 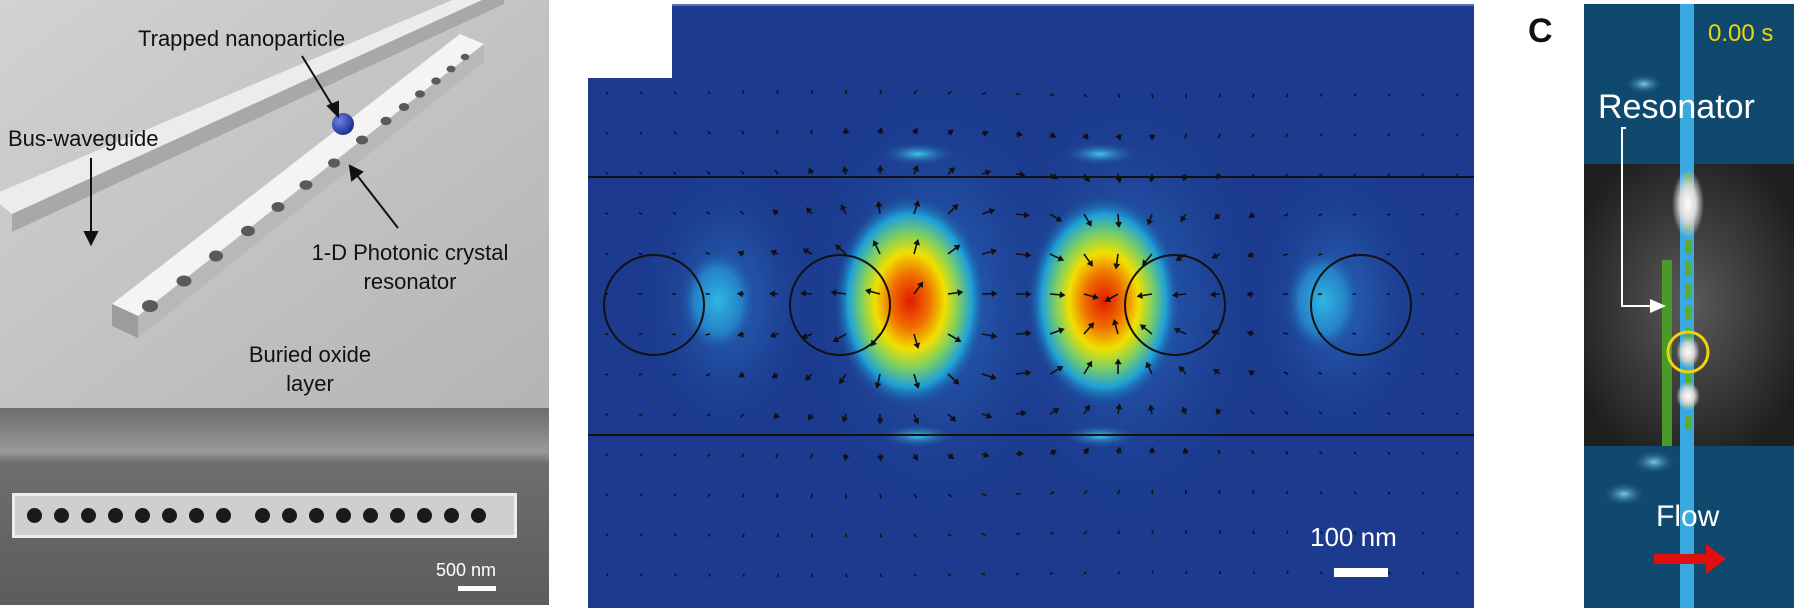 I want to click on flow-arrow-head, so click(x=1716, y=559).